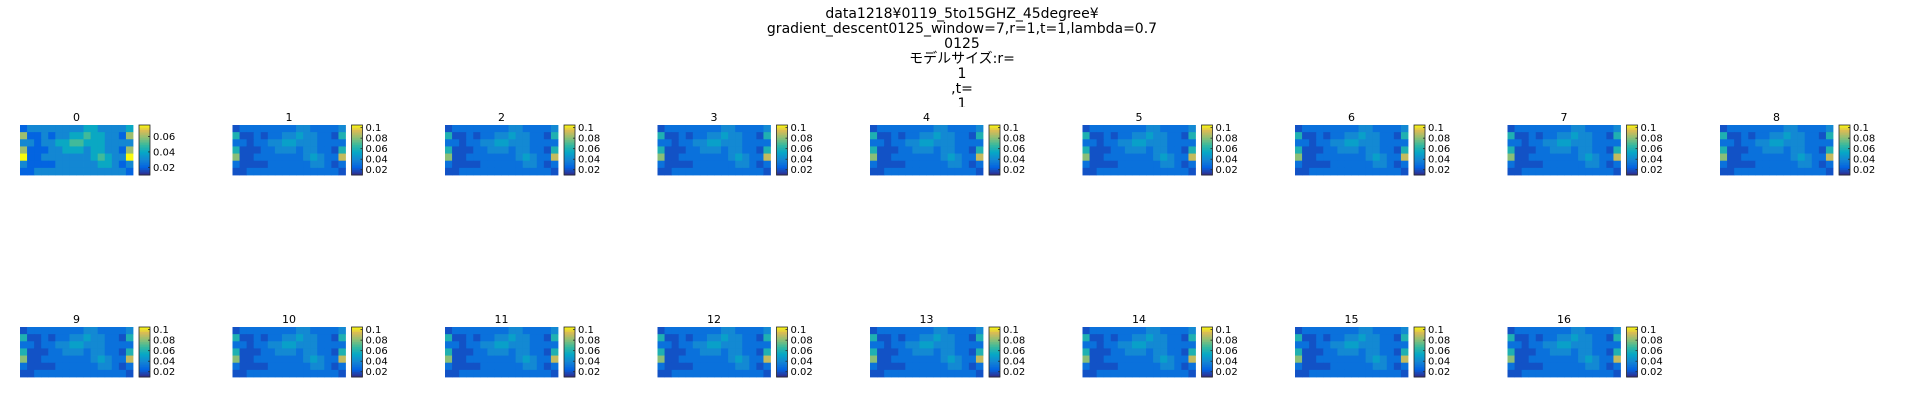  I want to click on colorbar-tick-label: 0.1, so click(799, 330).